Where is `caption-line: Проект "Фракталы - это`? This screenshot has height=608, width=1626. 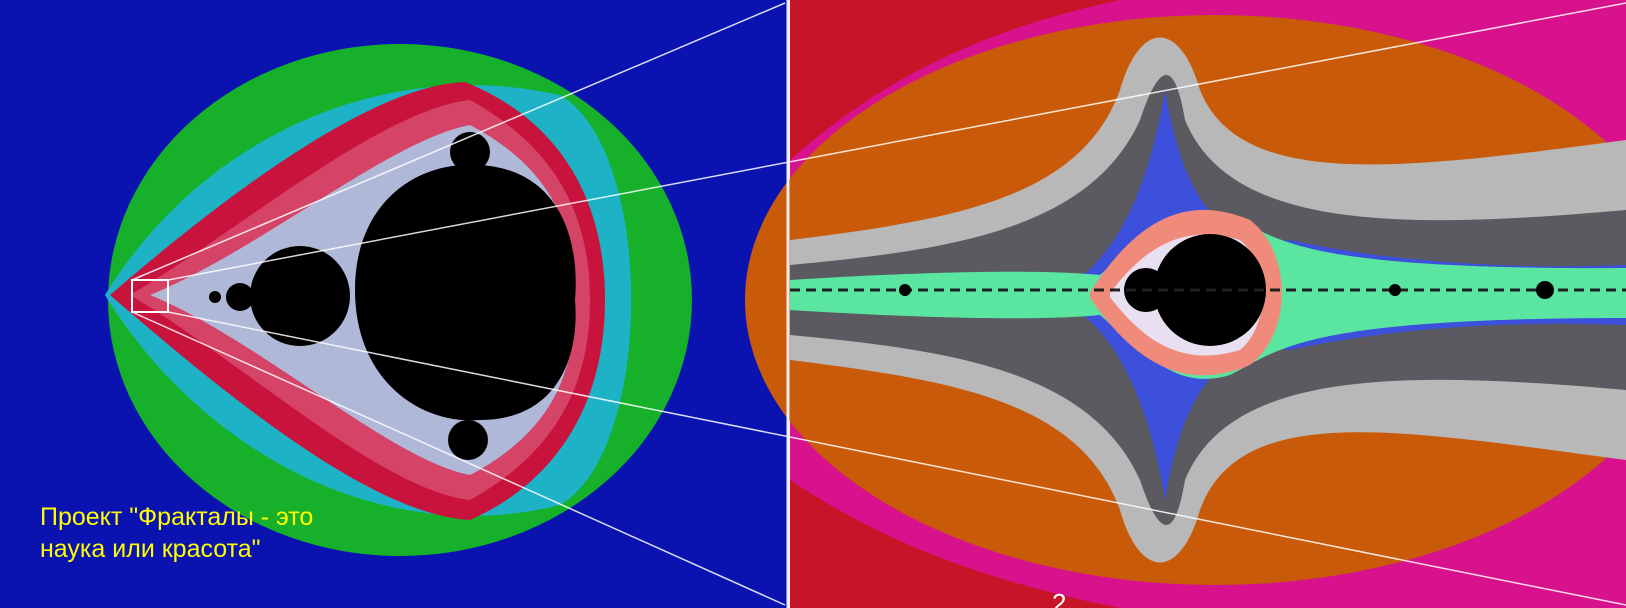 caption-line: Проект "Фракталы - это is located at coordinates (176, 517).